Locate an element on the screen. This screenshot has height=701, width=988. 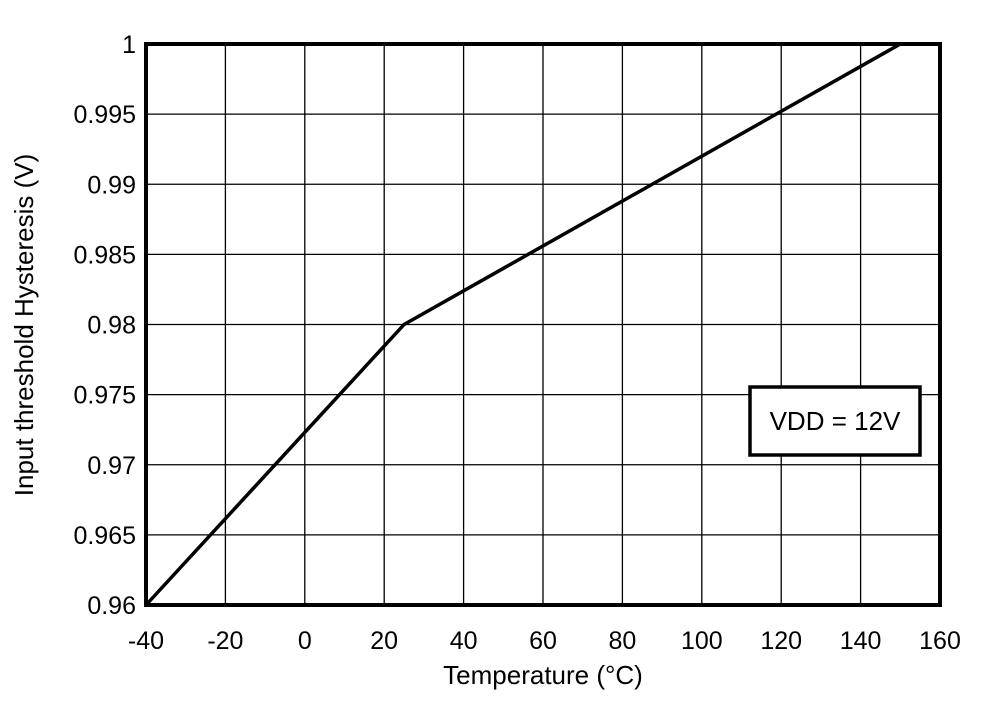
y-tick-label: 0.985 is located at coordinates (104, 255).